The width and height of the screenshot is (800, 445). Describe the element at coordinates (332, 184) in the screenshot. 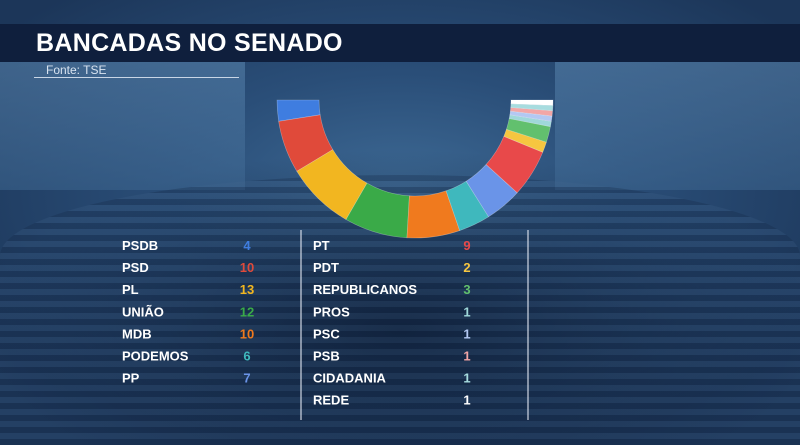

I see `arc-segment-pl` at that location.